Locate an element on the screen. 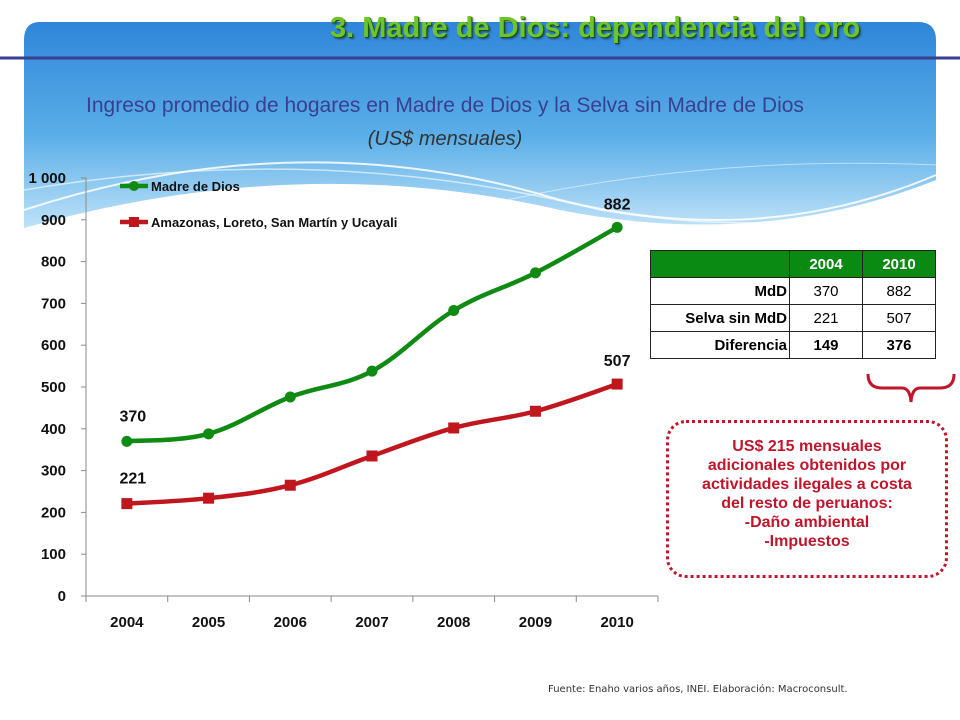 This screenshot has width=960, height=720. table-header-2004: 2004 is located at coordinates (826, 264).